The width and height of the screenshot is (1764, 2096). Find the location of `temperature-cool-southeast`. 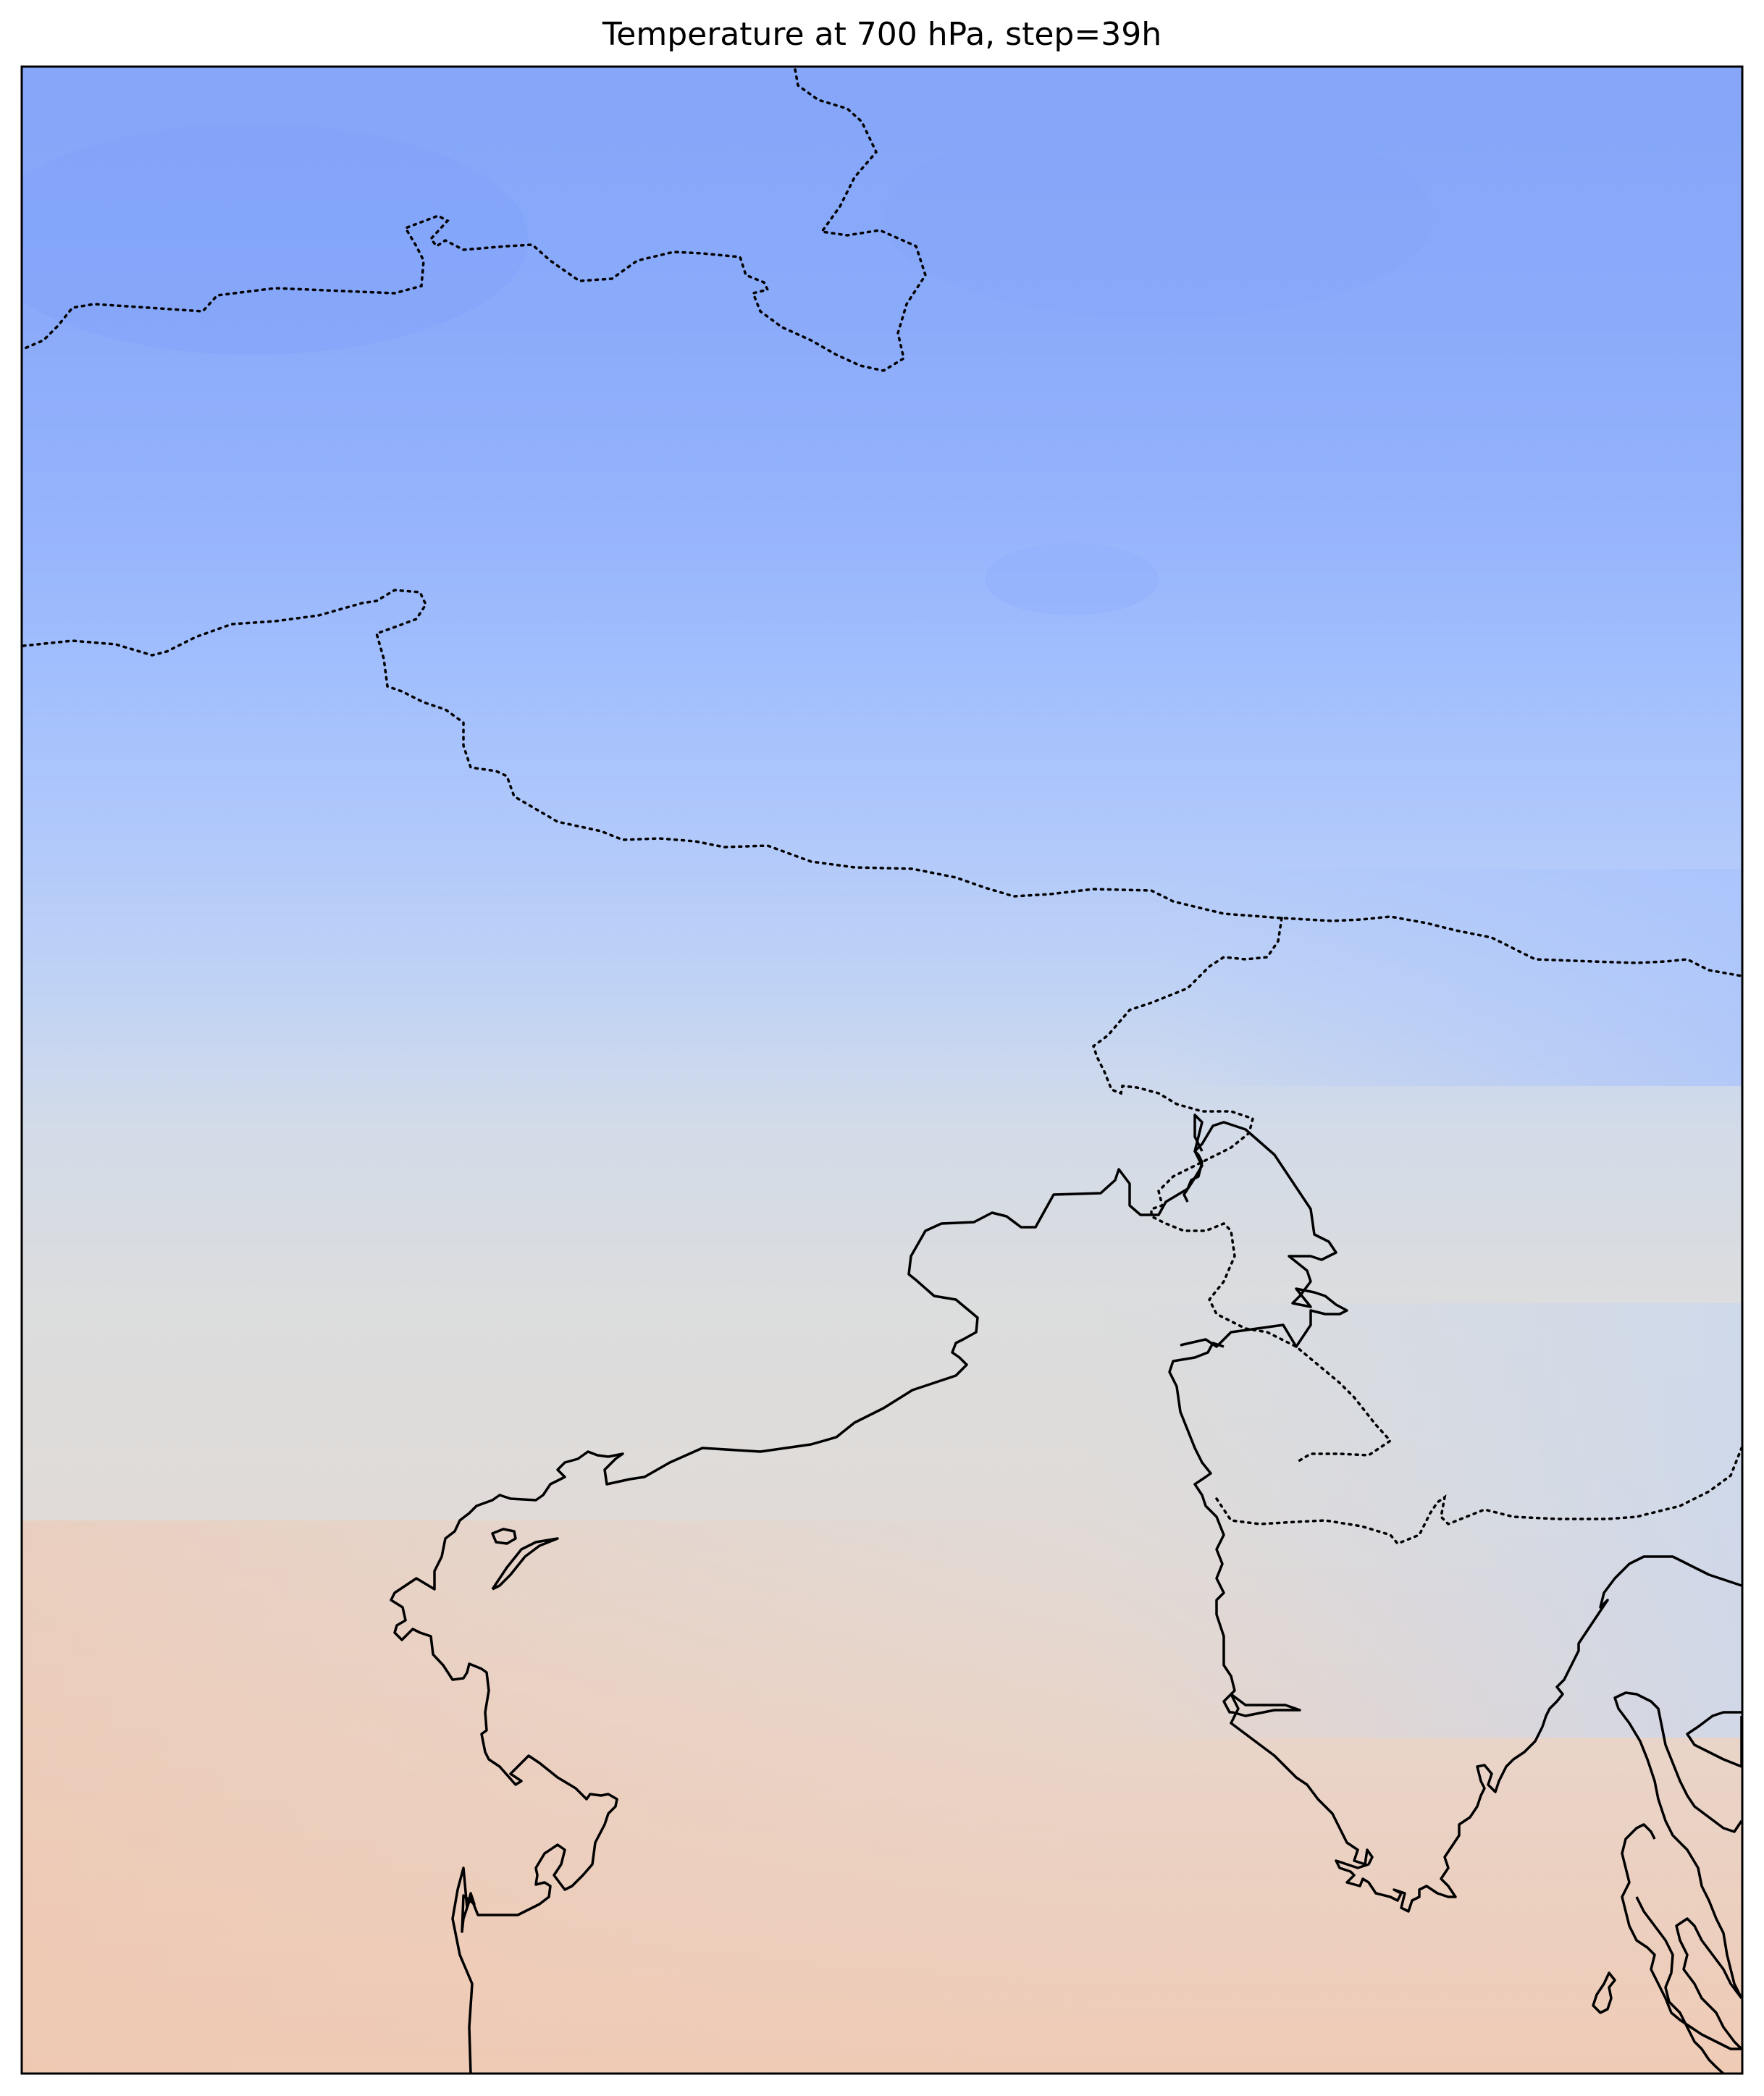

temperature-cool-southeast is located at coordinates (1414, 1520).